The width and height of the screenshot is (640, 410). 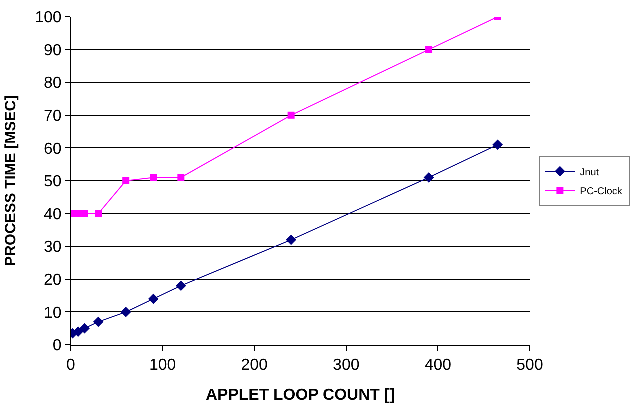 What do you see at coordinates (53, 116) in the screenshot?
I see `y-tick-label: 70` at bounding box center [53, 116].